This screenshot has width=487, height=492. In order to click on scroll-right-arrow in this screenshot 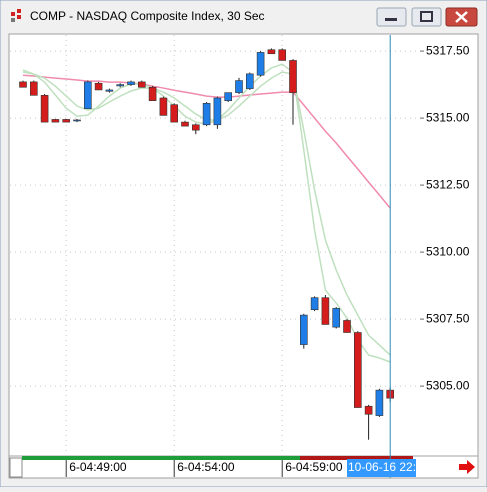, I will do `click(467, 467)`.